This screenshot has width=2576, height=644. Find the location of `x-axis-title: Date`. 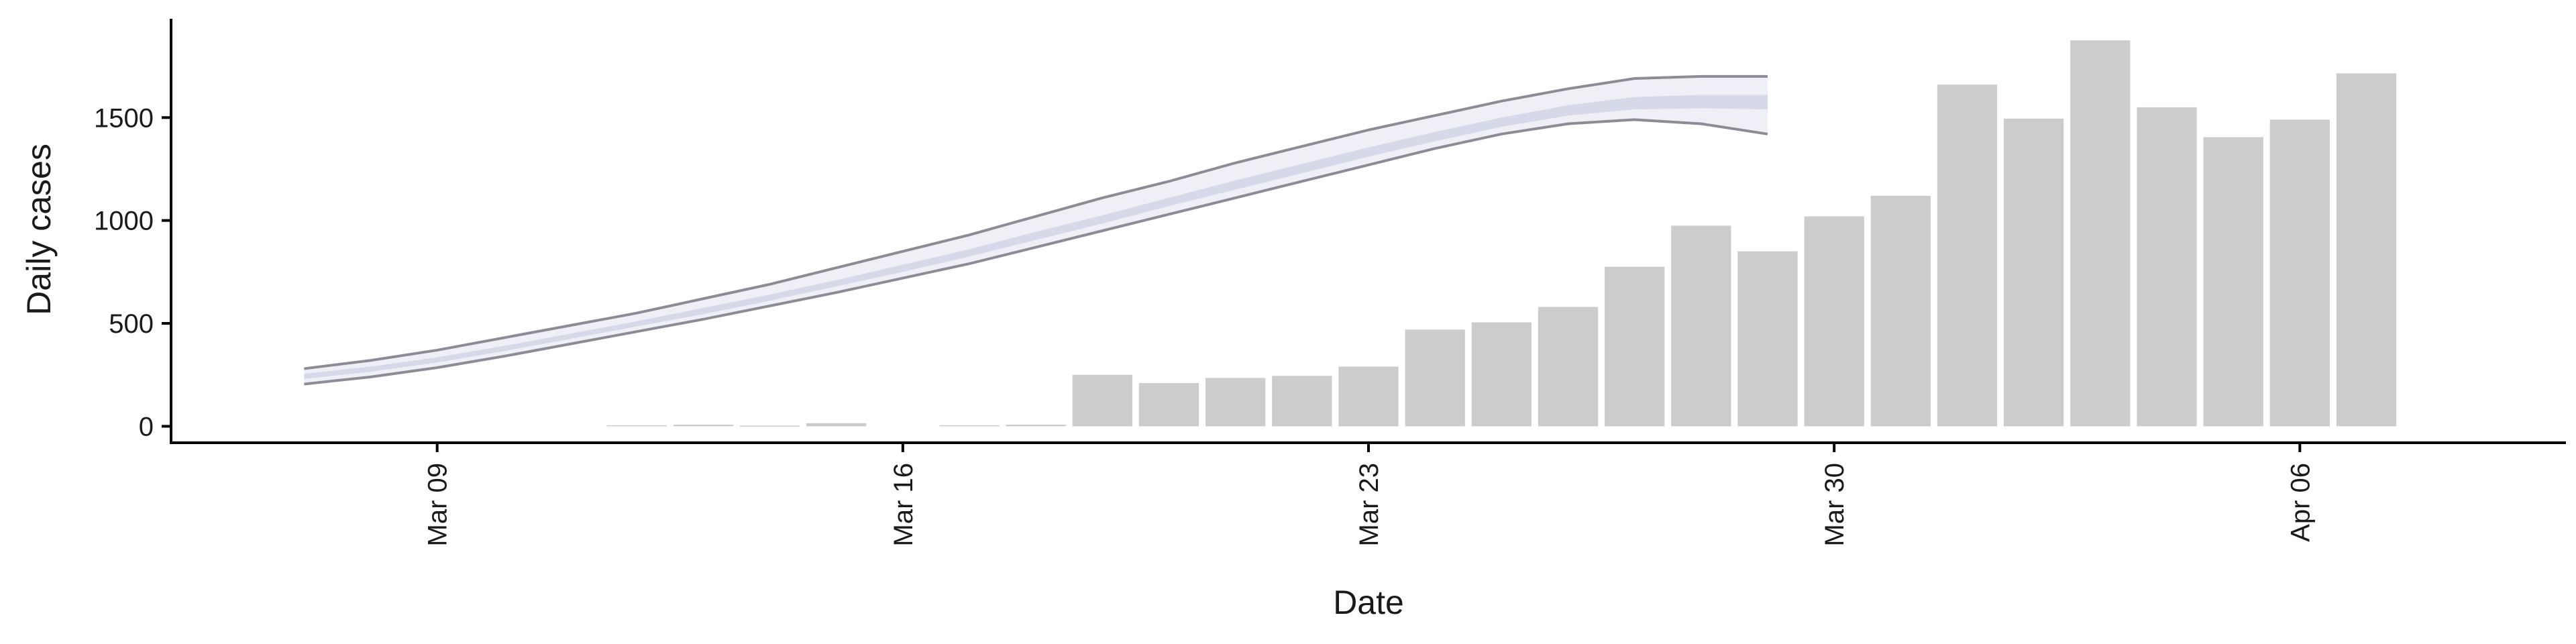

x-axis-title: Date is located at coordinates (1368, 602).